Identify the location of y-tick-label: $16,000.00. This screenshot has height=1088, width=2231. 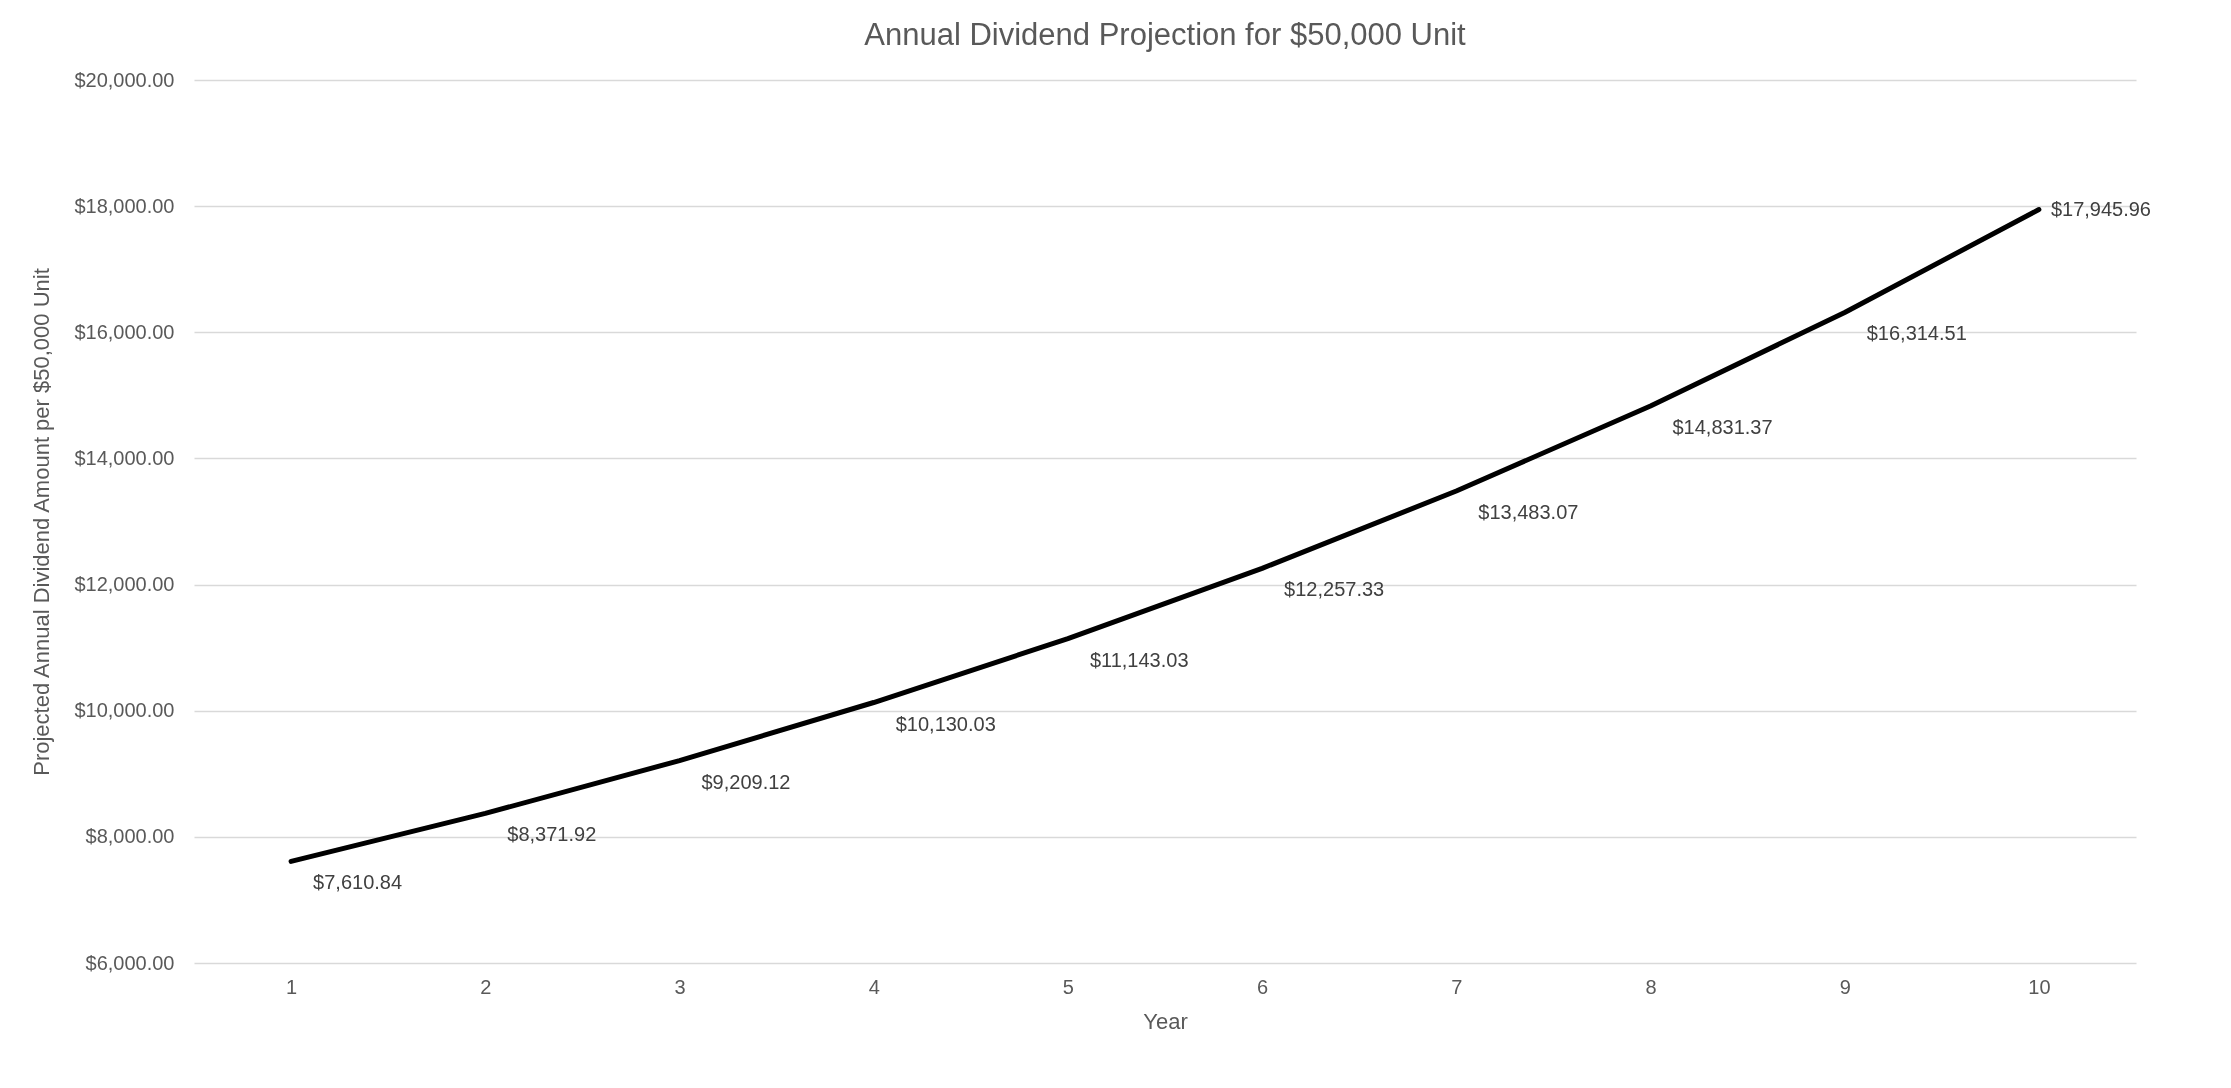
(124, 331).